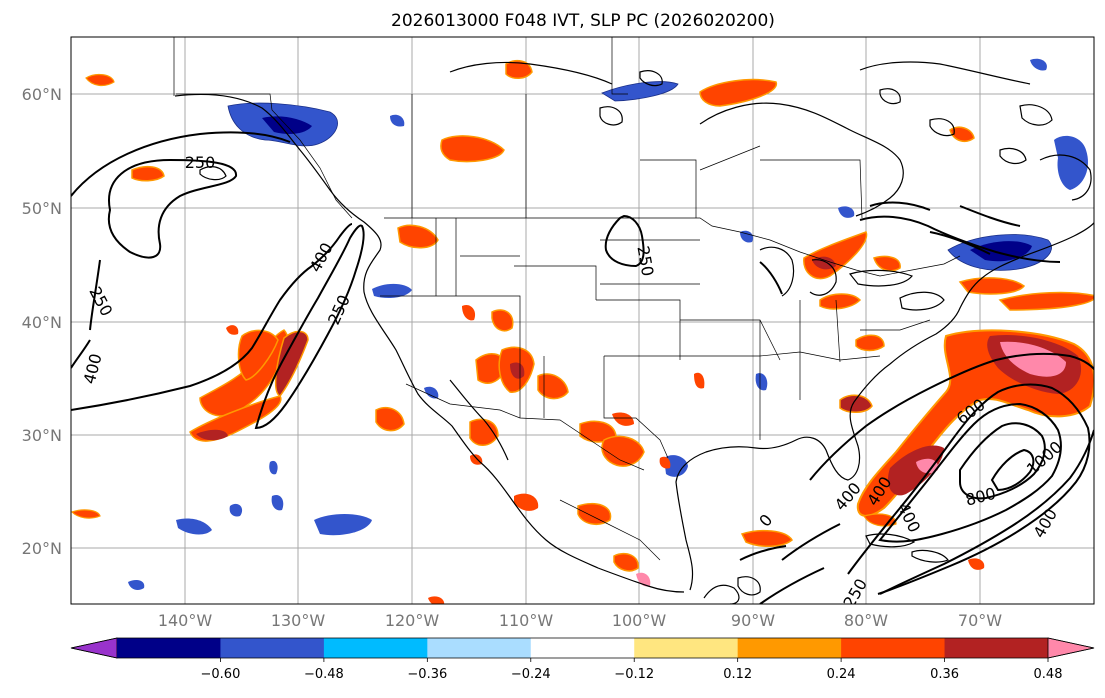 Image resolution: width=1105 pixels, height=698 pixels. I want to click on colorbar-tick-label: 0.12, so click(737, 674).